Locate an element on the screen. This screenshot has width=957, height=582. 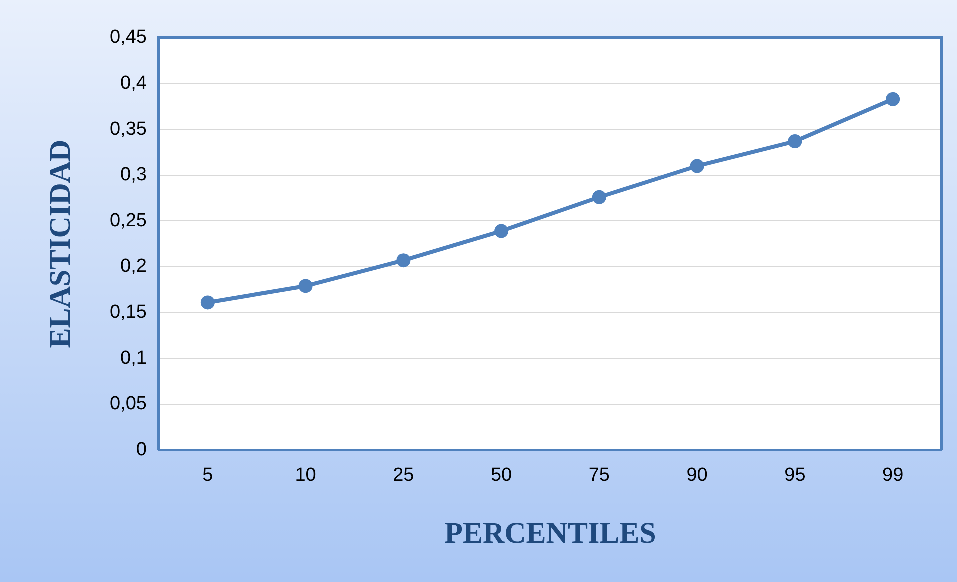
x-tick-label: 95 is located at coordinates (795, 475).